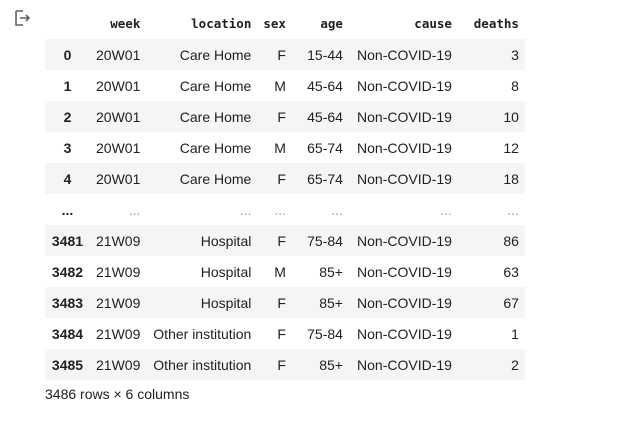 The image size is (618, 424). Describe the element at coordinates (67, 147) in the screenshot. I see `row-index: 3` at that location.